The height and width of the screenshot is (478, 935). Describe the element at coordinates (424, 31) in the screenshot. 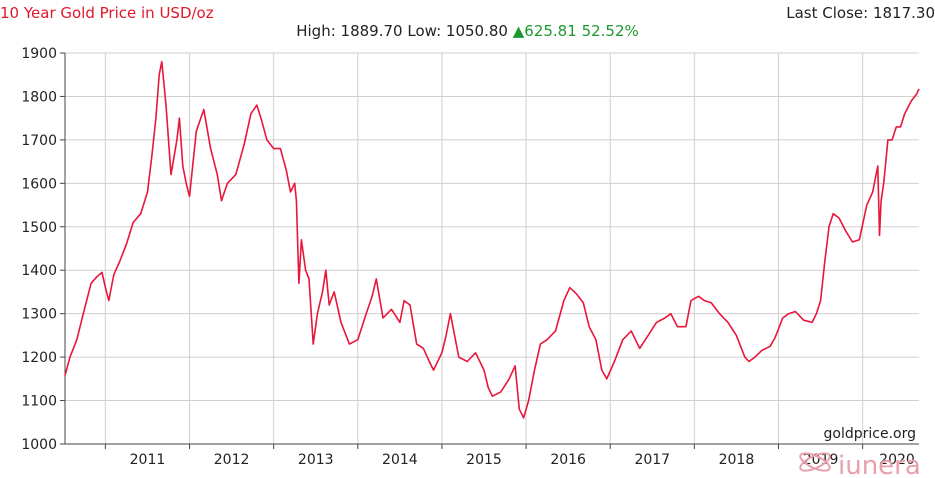

I see `low-label: Low:` at that location.